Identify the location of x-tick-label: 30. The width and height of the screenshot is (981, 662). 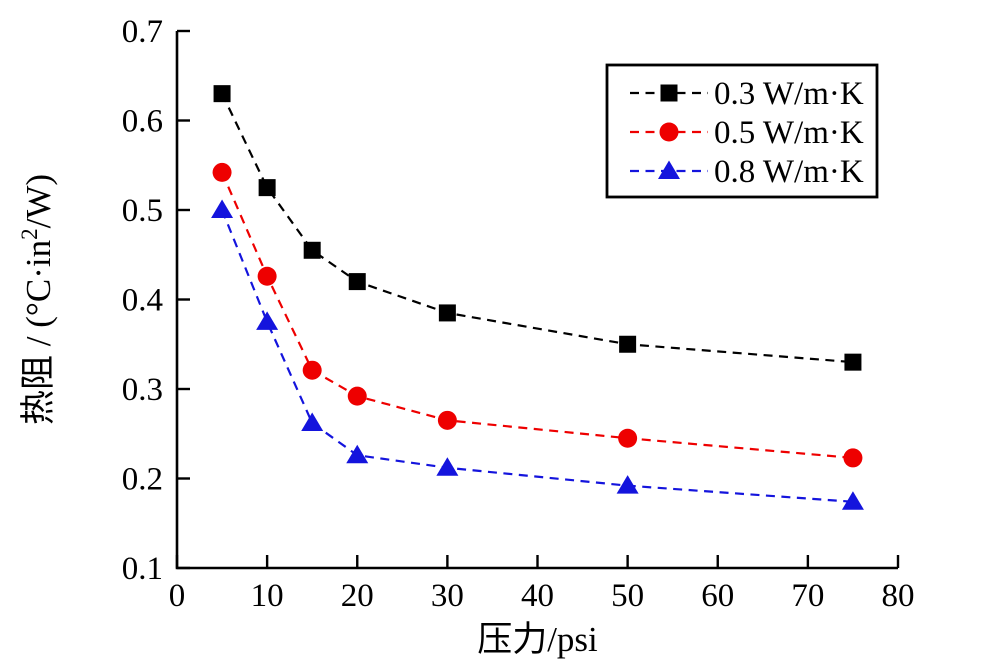
(447, 596).